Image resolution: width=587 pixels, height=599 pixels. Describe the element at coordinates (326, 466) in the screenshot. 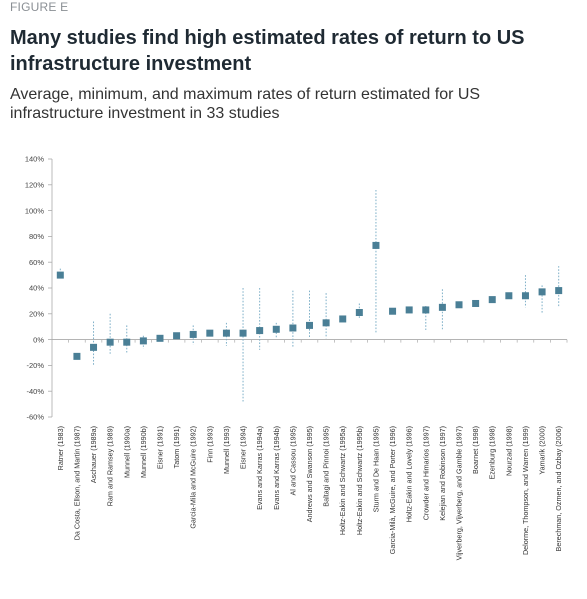

I see `x-category-label: Baltagi and Pinnoi (1995)` at that location.